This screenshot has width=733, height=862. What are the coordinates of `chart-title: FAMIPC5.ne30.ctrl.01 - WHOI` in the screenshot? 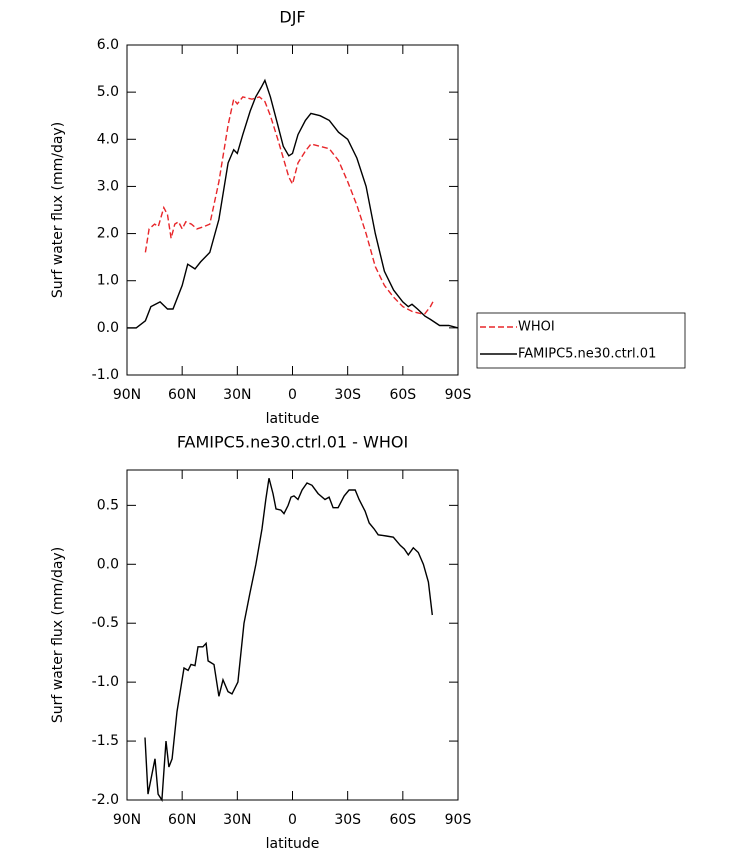 It's located at (292, 442).